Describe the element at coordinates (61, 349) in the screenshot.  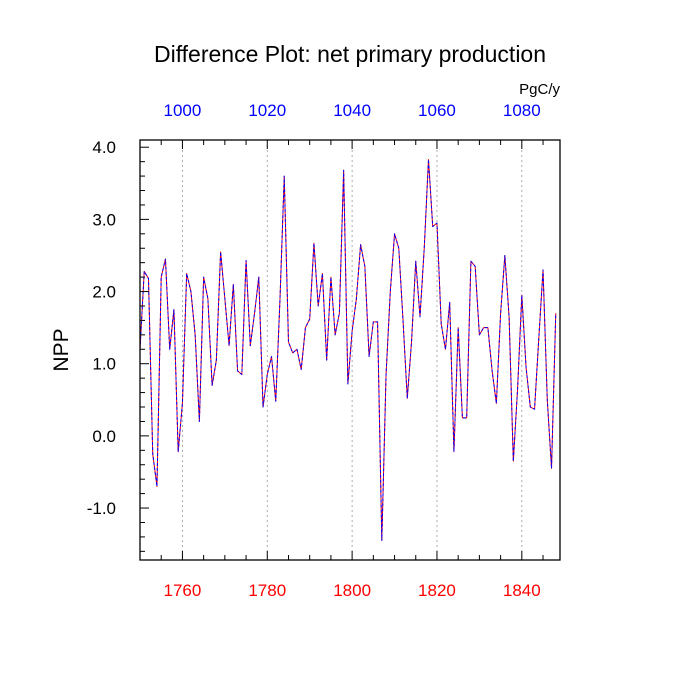
I see `y-axis-title: NPP` at that location.